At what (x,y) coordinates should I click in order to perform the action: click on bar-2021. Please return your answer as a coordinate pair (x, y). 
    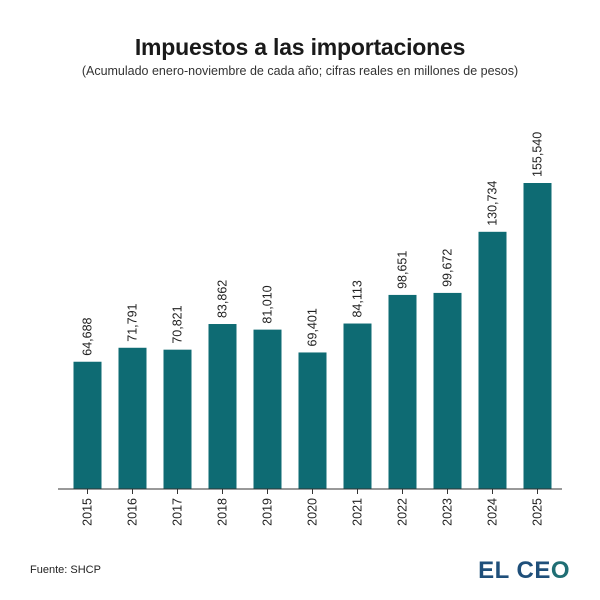
    Looking at the image, I should click on (357, 406).